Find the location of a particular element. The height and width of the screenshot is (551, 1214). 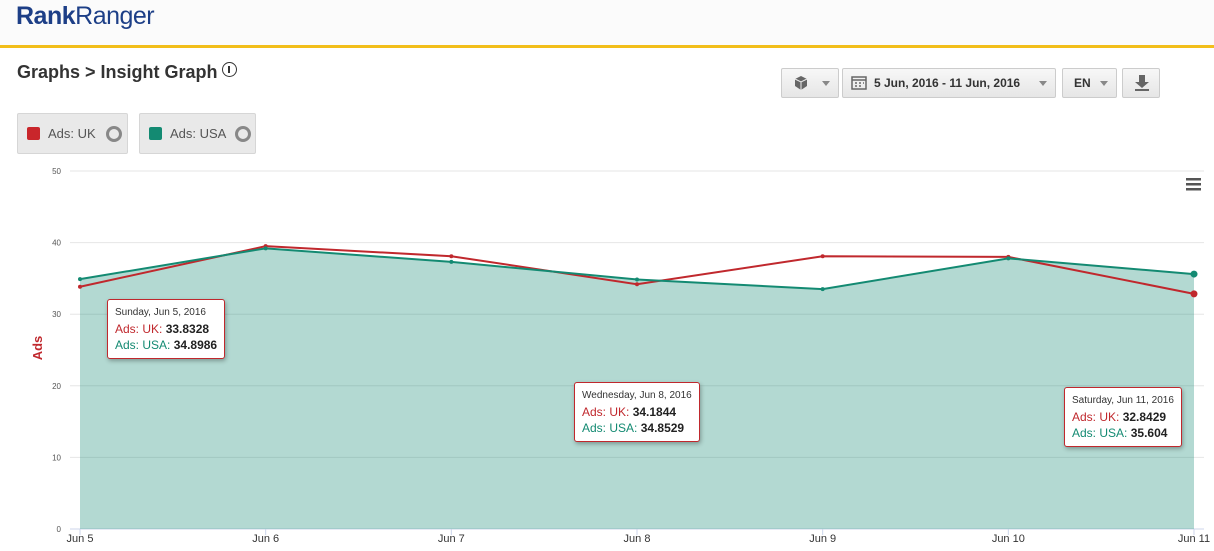

legend-uk: Ads: UK is located at coordinates (72, 133).